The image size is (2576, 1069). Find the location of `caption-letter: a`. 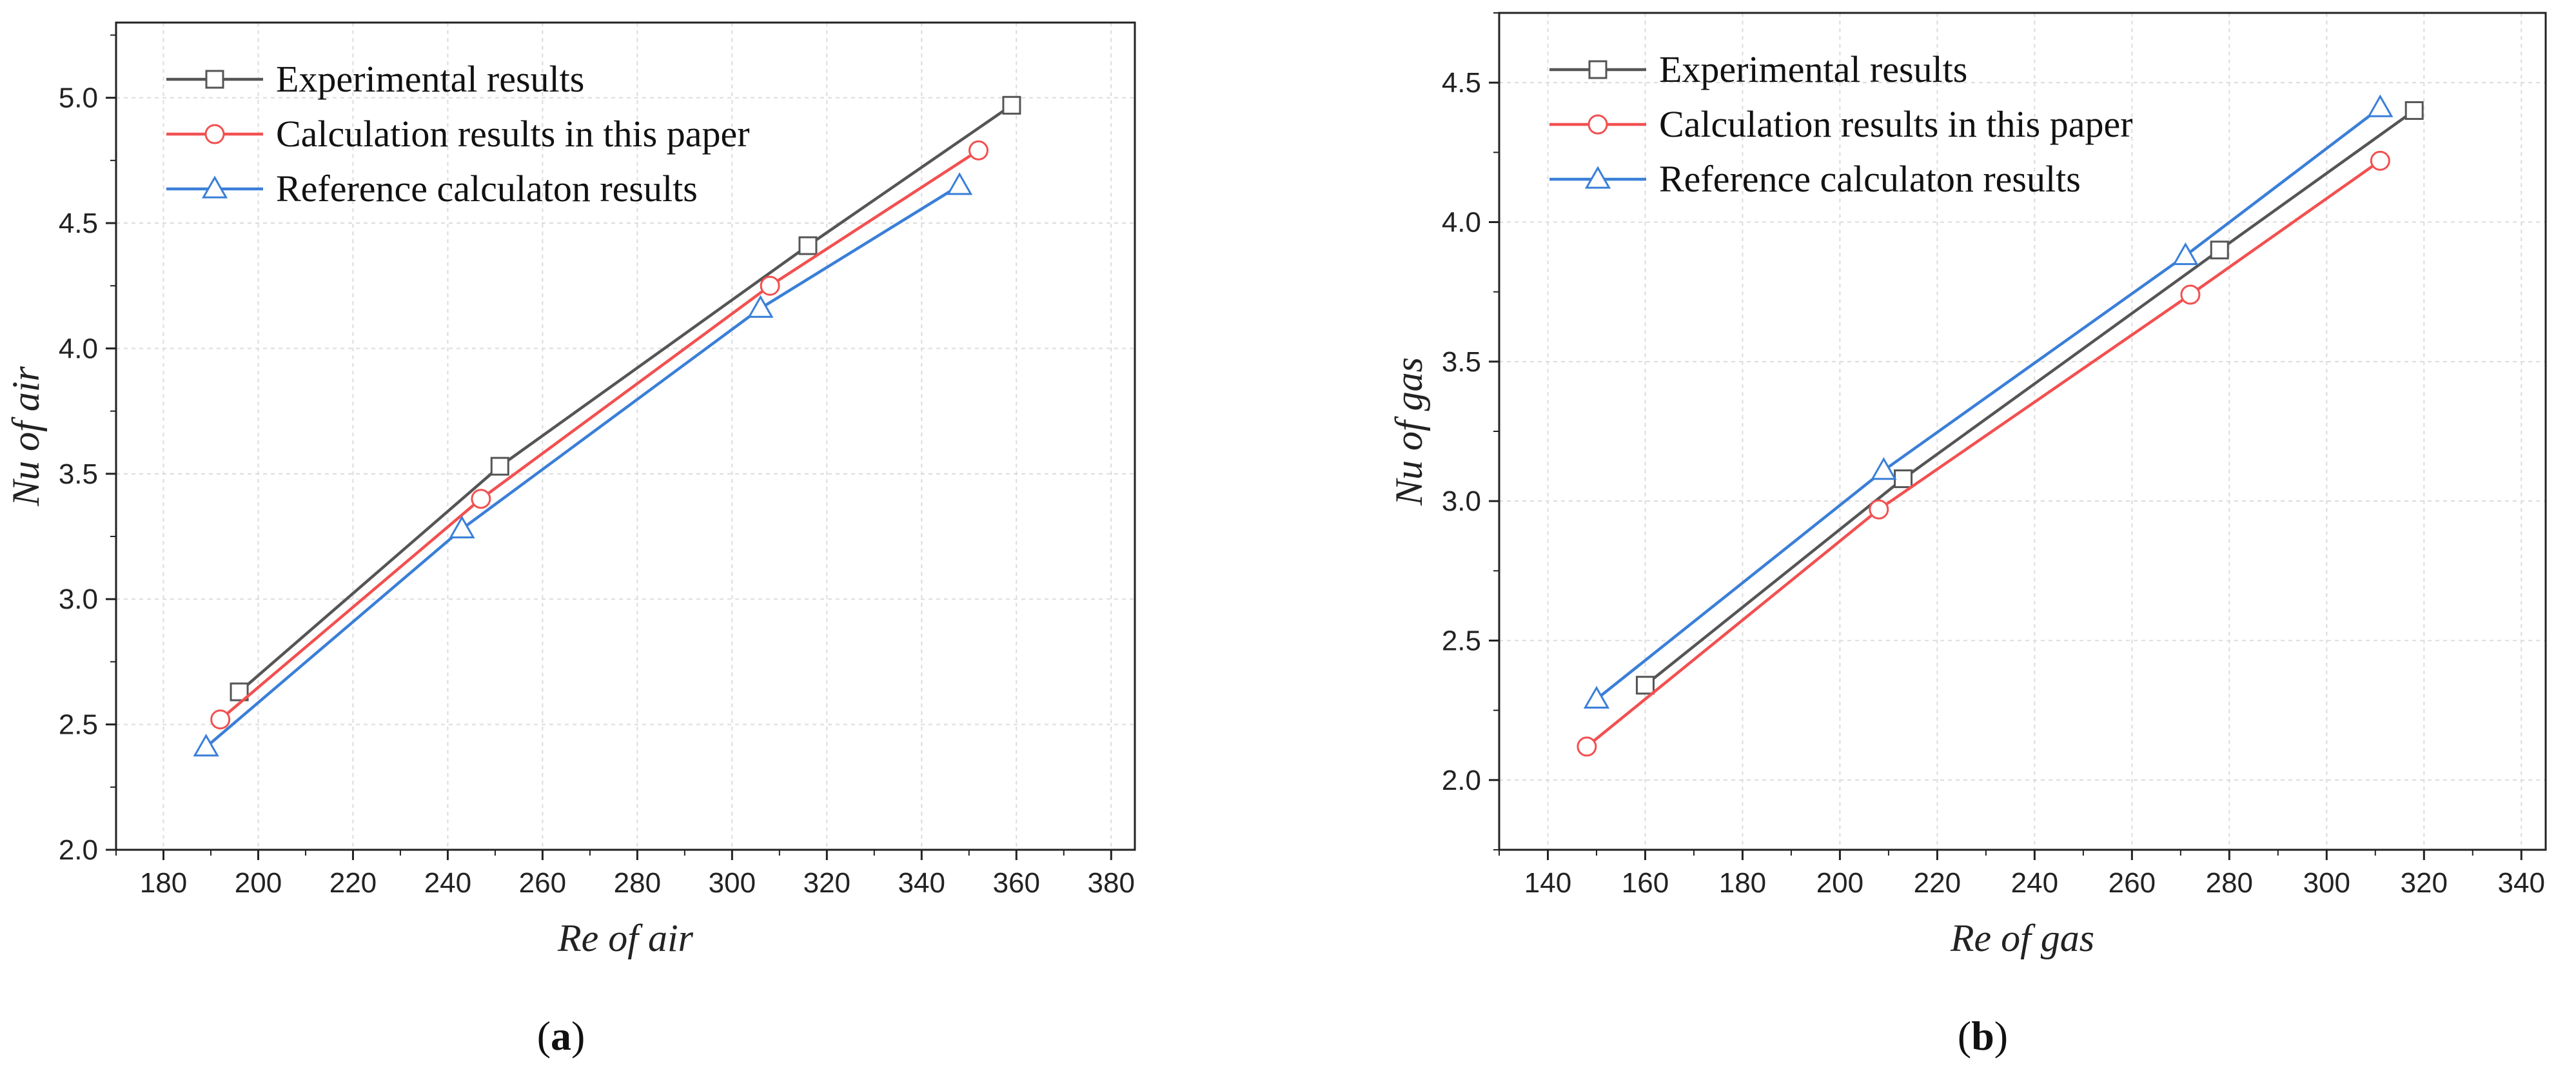

caption-letter: a is located at coordinates (561, 1036).